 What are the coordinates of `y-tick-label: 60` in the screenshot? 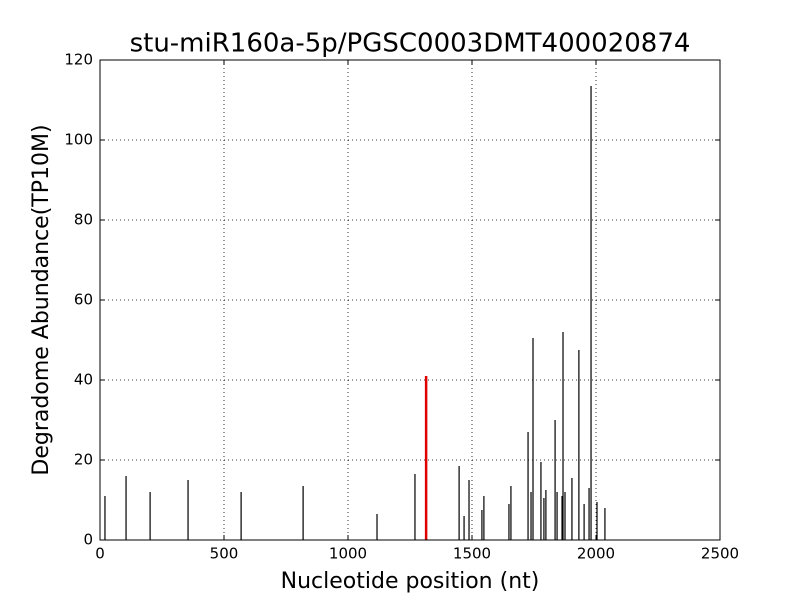 It's located at (83, 300).